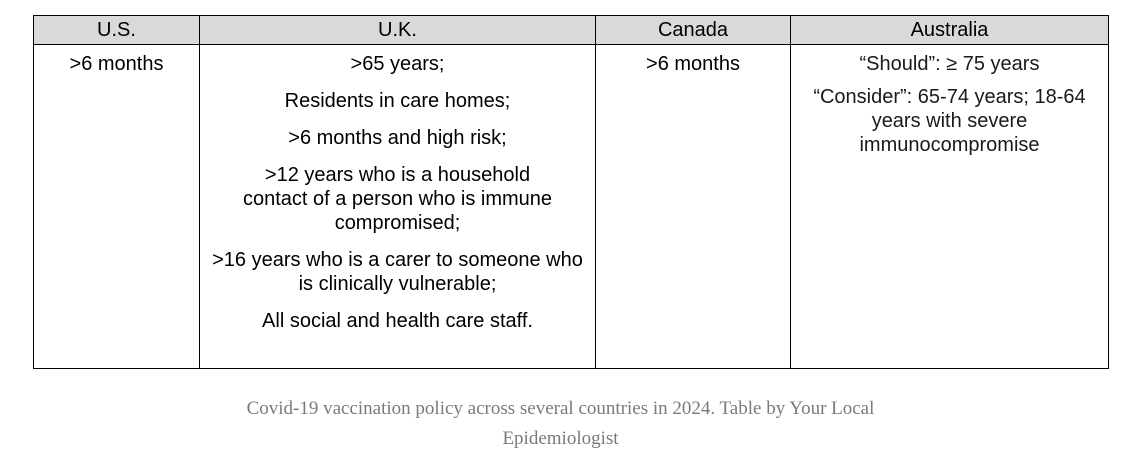 This screenshot has width=1121, height=457. What do you see at coordinates (116, 30) in the screenshot?
I see `header-us: U.S.` at bounding box center [116, 30].